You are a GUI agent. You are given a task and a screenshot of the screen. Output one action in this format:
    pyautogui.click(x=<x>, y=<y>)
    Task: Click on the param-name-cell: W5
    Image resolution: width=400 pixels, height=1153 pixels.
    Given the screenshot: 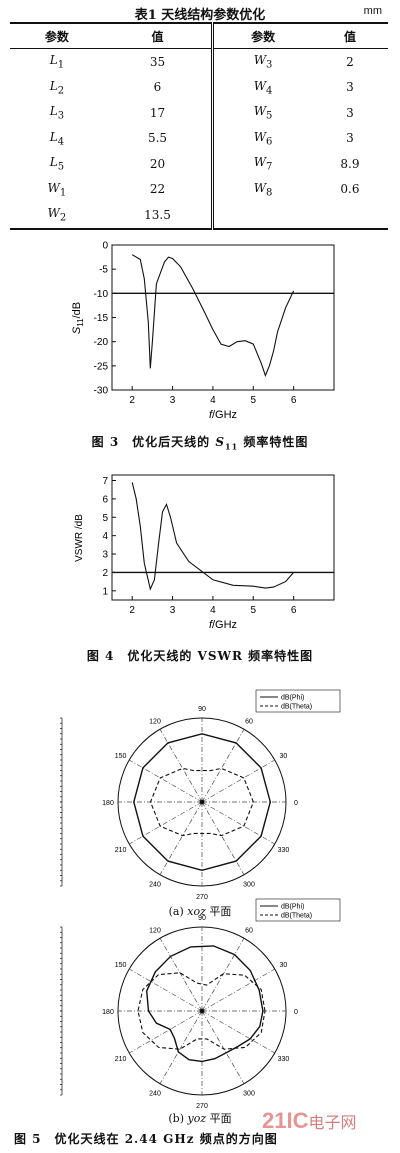 What is the action you would take?
    pyautogui.click(x=262, y=113)
    